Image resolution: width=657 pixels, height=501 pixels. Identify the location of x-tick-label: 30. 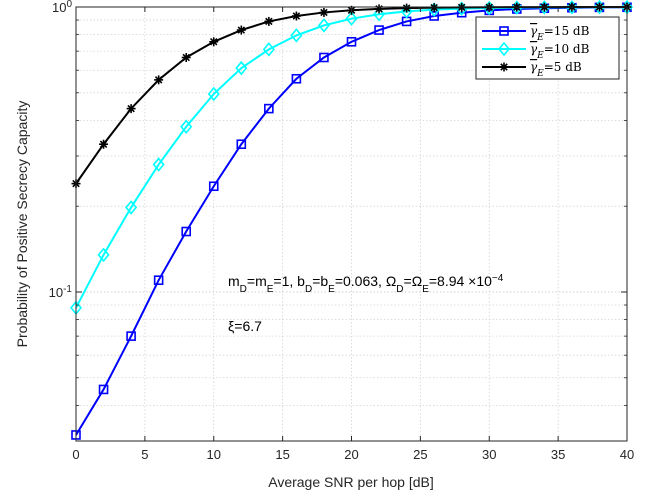
(489, 454).